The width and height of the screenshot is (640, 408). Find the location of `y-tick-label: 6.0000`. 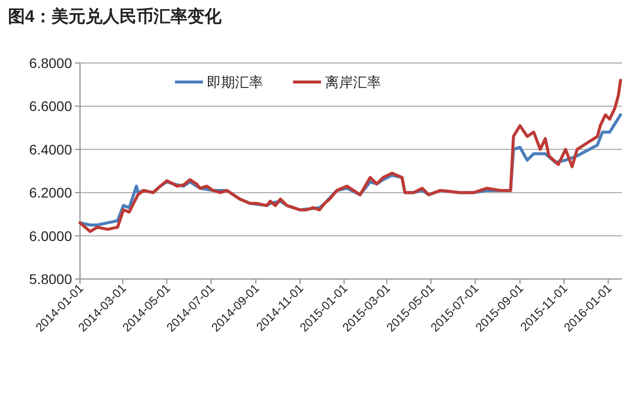

y-tick-label: 6.0000 is located at coordinates (50, 236).